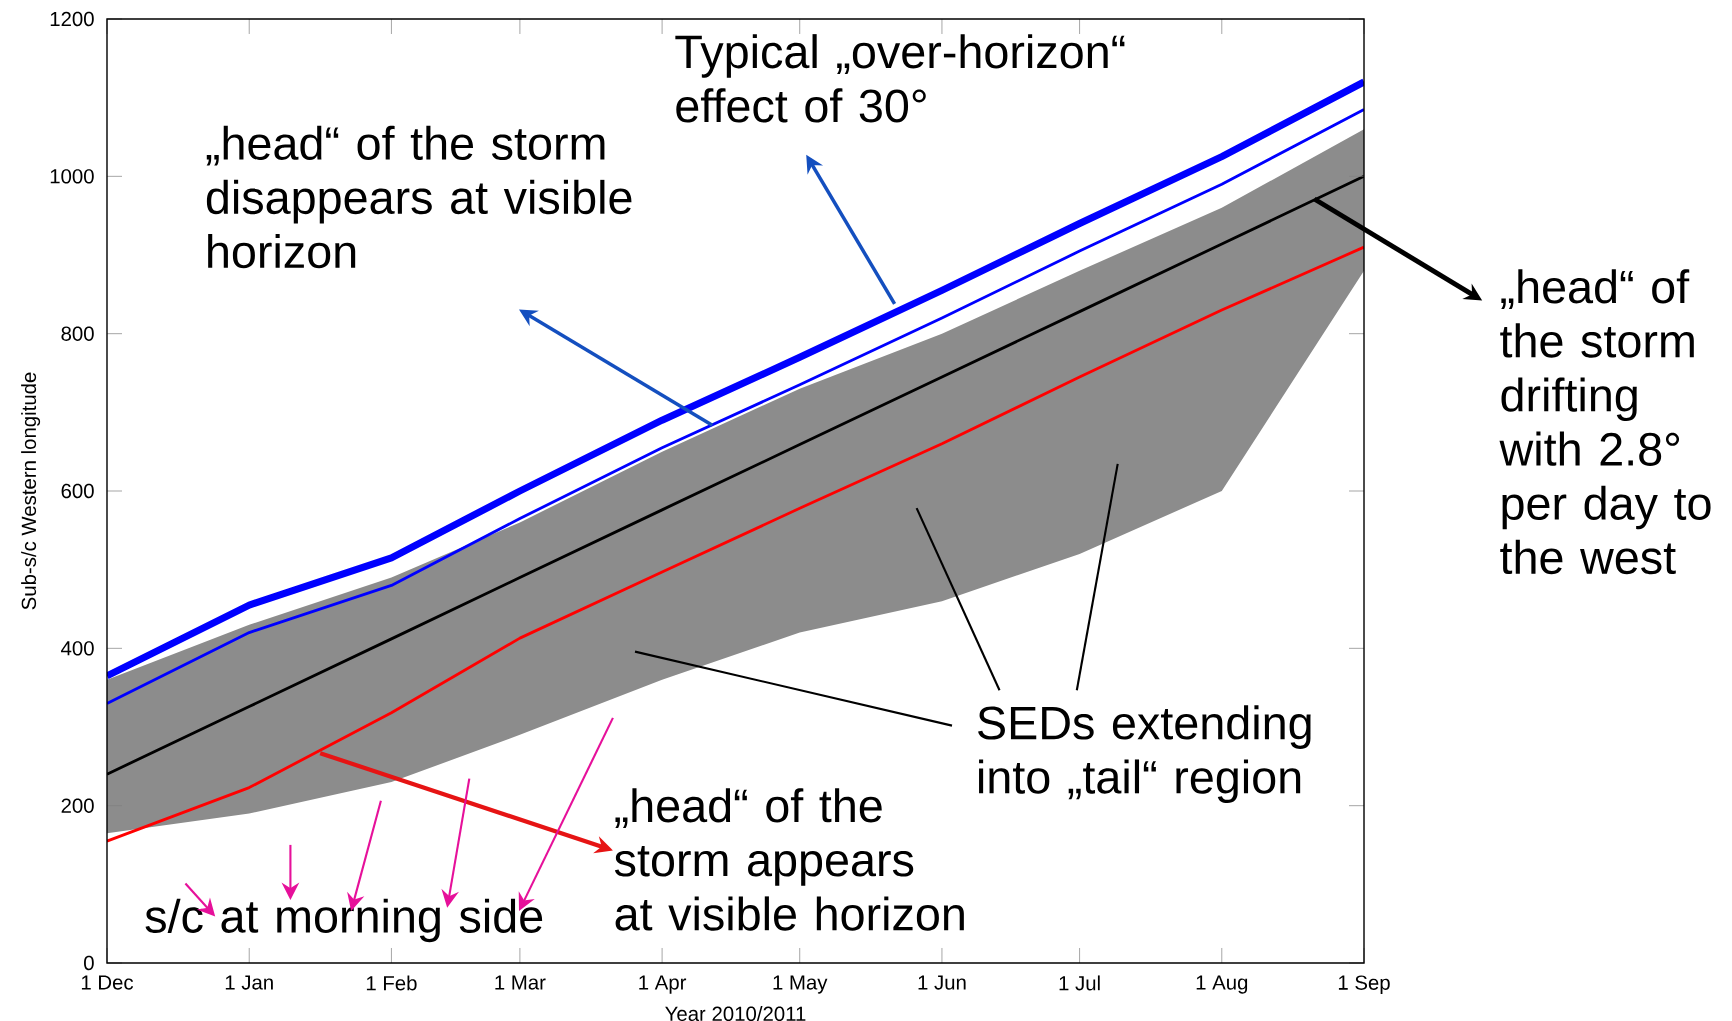  What do you see at coordinates (942, 982) in the screenshot?
I see `x-tick-label: 1 Jun` at bounding box center [942, 982].